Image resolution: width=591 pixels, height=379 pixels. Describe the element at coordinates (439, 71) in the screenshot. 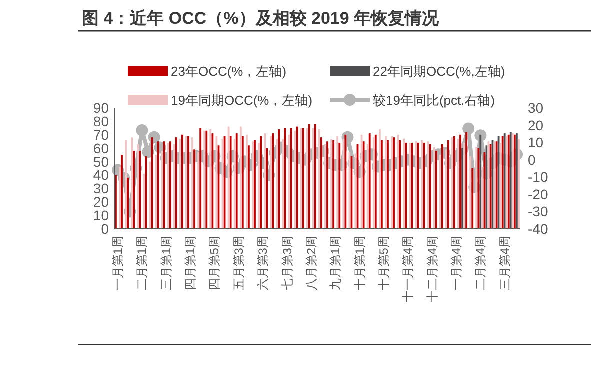

I see `legend-label: 22年同期OCC(%,左轴)` at that location.